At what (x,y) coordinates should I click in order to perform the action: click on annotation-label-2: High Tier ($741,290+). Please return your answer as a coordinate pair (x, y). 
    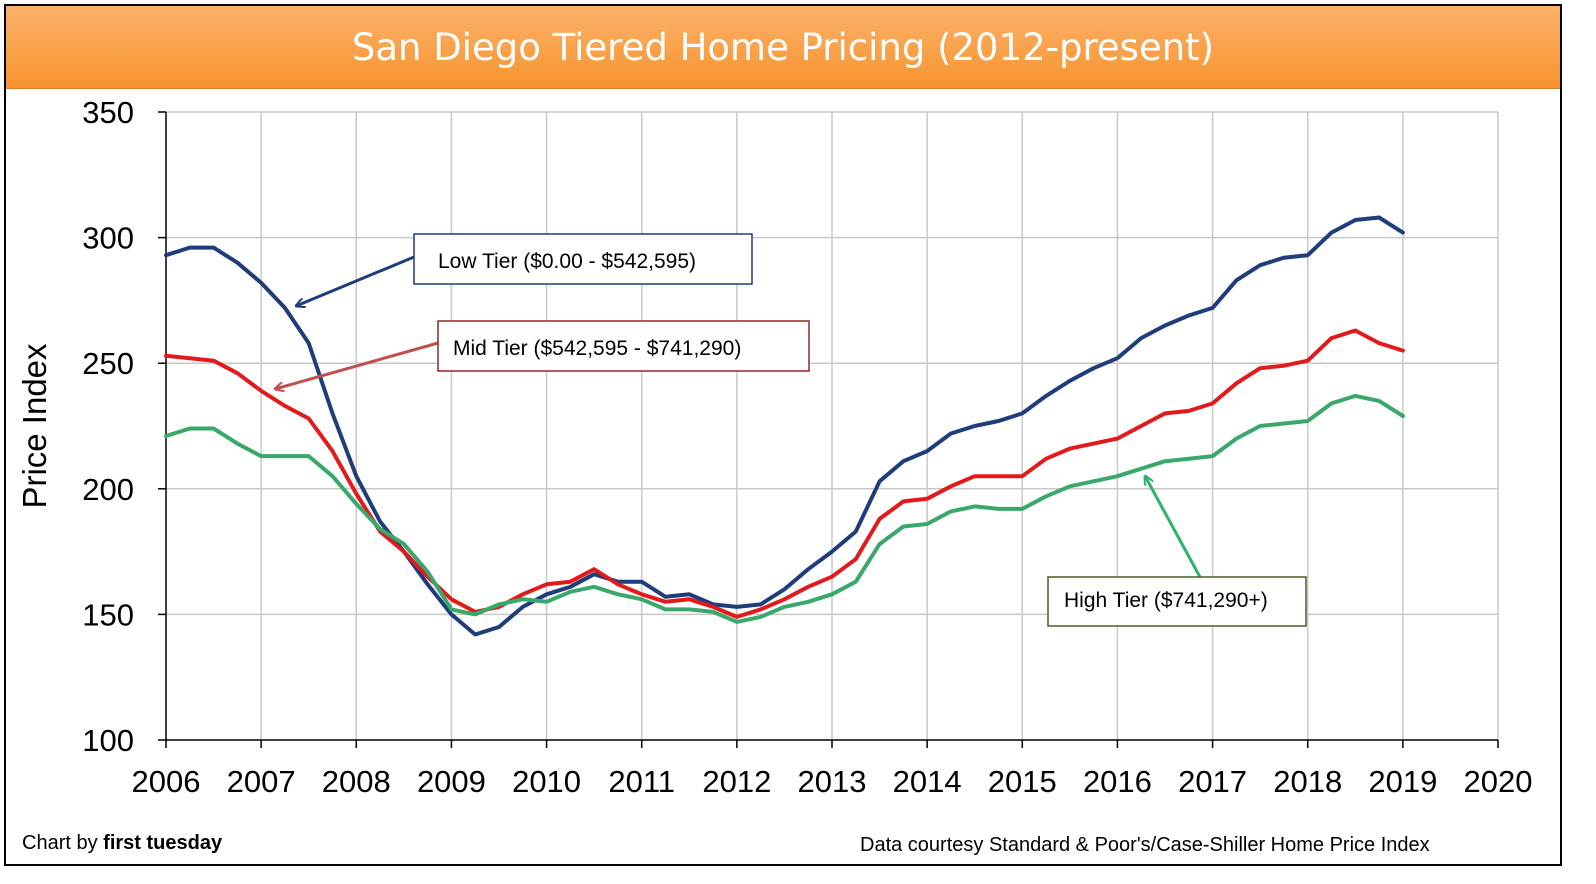
    Looking at the image, I should click on (1166, 600).